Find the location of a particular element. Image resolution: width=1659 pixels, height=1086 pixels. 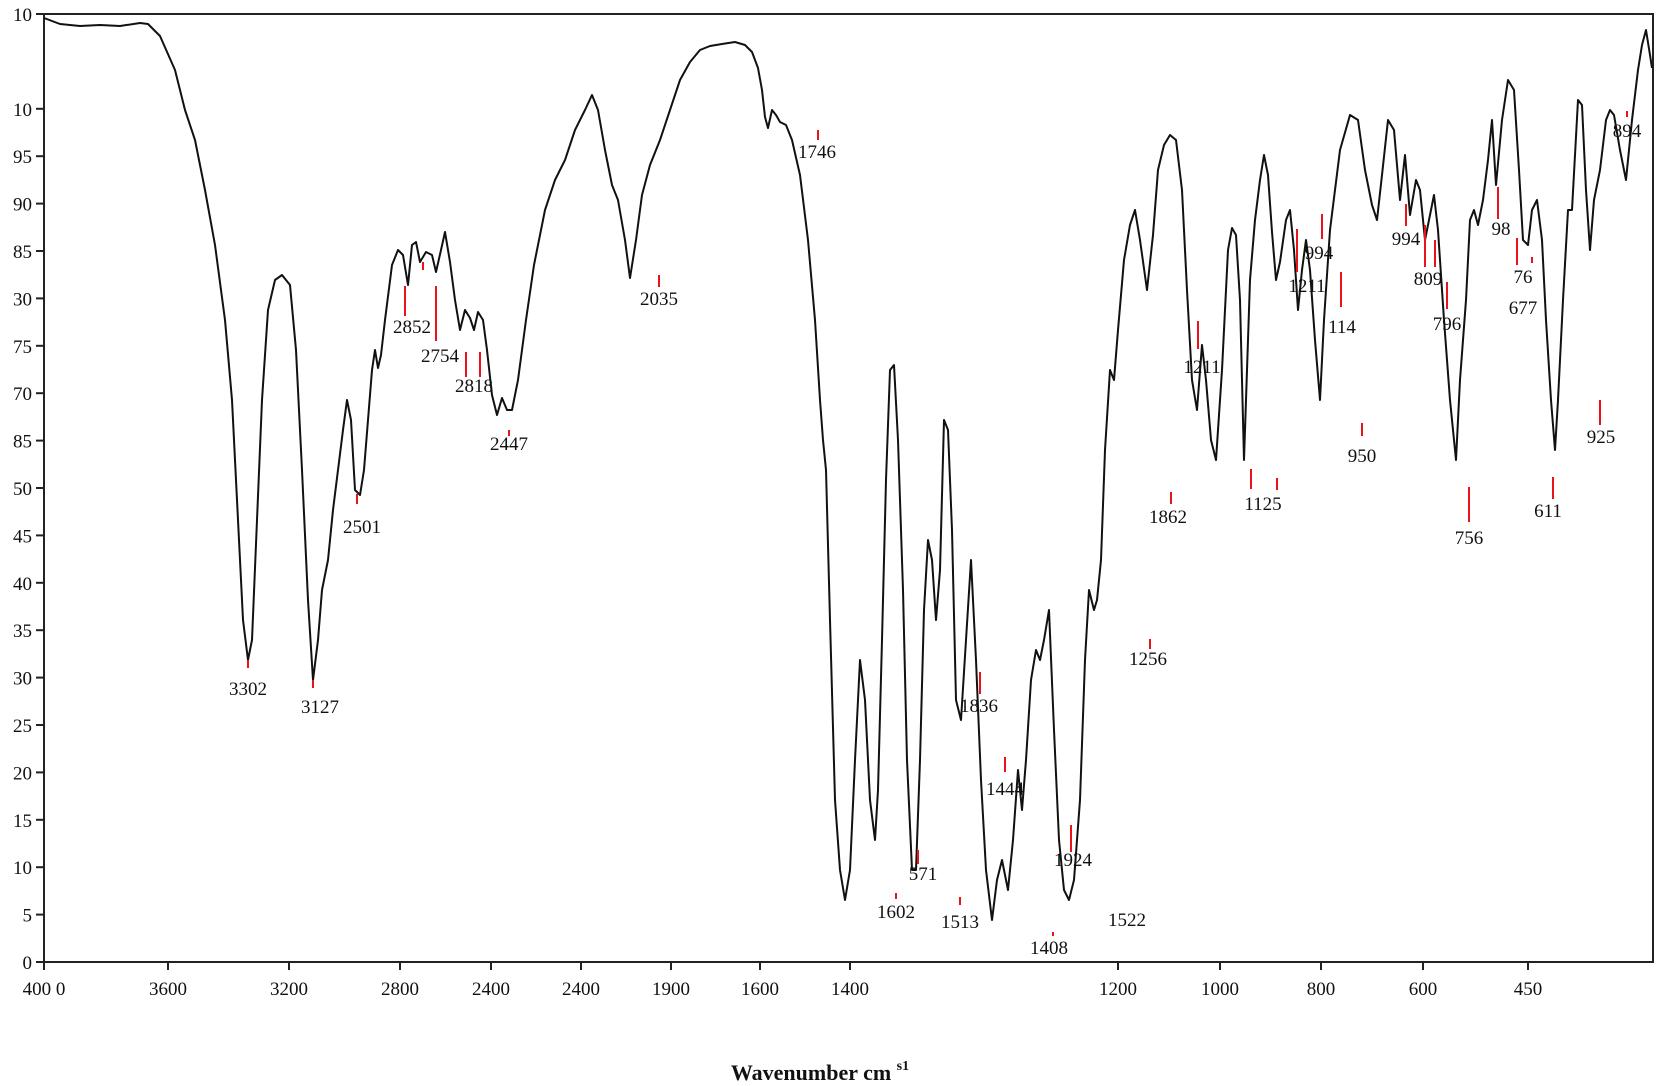

x-axis-title-superscript: s1 is located at coordinates (903, 1066).